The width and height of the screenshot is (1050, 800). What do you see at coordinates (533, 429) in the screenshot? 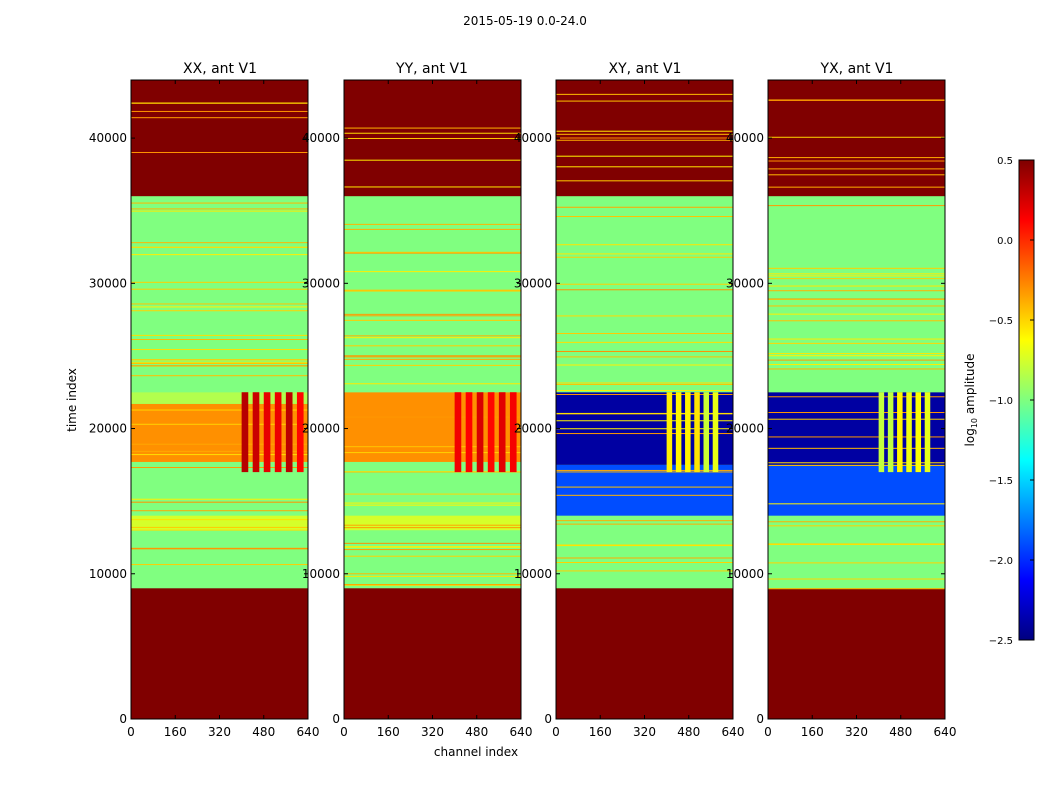
I see `y-tick-label: 20000` at bounding box center [533, 429].